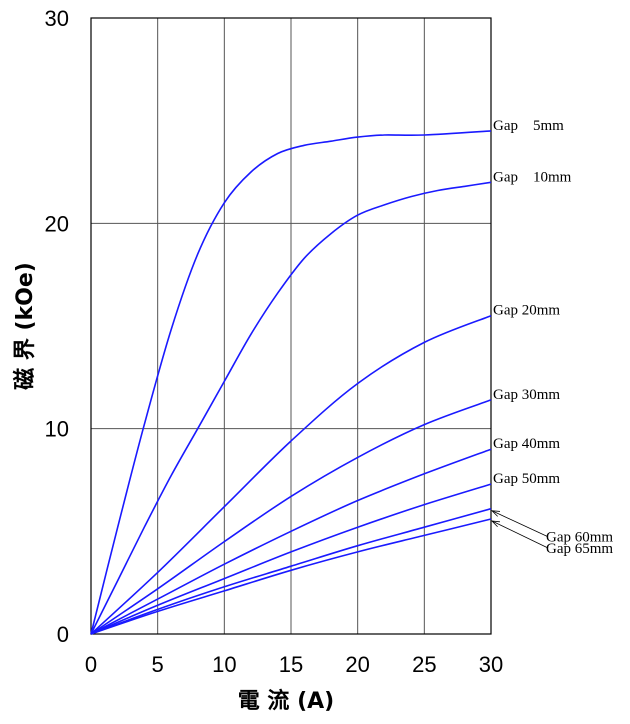 This screenshot has height=724, width=630. What do you see at coordinates (579, 538) in the screenshot?
I see `series-label: Gap 60mm` at bounding box center [579, 538].